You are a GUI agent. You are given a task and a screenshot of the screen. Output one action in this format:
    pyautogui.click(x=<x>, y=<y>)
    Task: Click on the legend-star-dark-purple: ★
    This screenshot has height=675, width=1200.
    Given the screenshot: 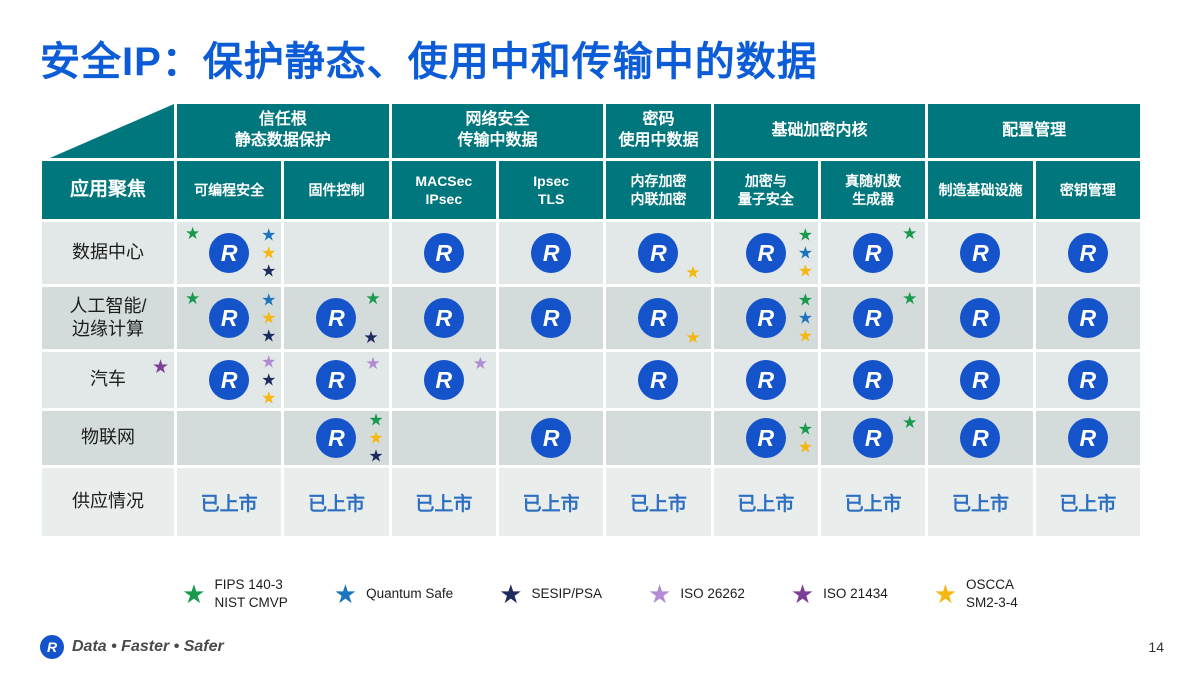 What is the action you would take?
    pyautogui.click(x=802, y=593)
    